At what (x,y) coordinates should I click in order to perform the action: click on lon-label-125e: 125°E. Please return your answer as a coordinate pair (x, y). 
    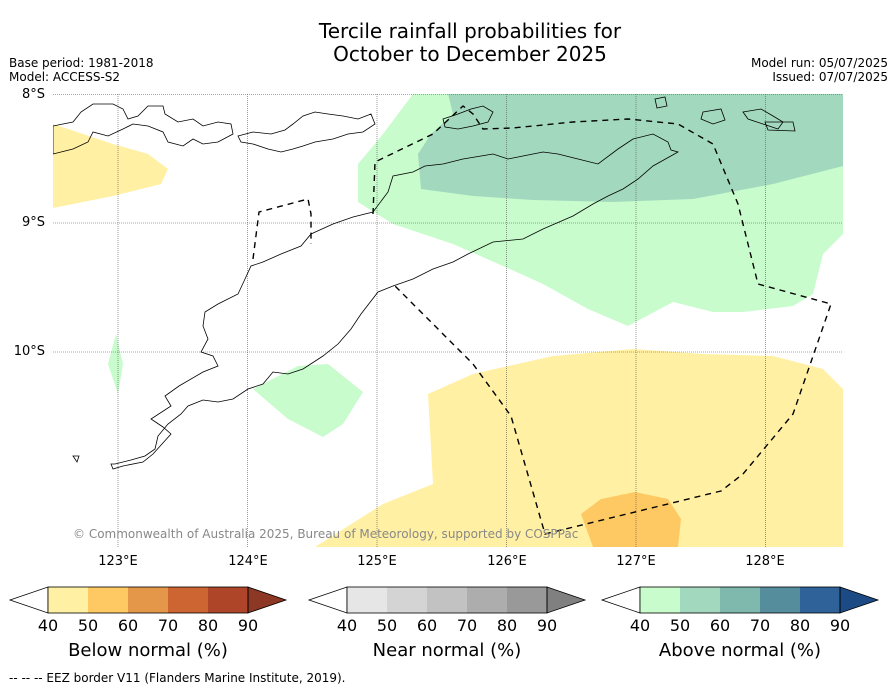
    Looking at the image, I should click on (377, 561).